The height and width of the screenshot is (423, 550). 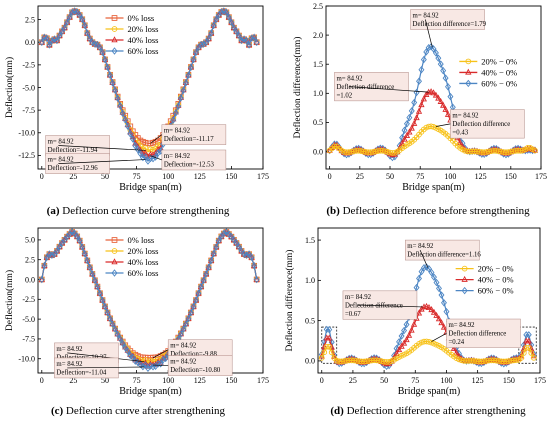 I want to click on legend-label: 20% − 0%, so click(x=496, y=269).